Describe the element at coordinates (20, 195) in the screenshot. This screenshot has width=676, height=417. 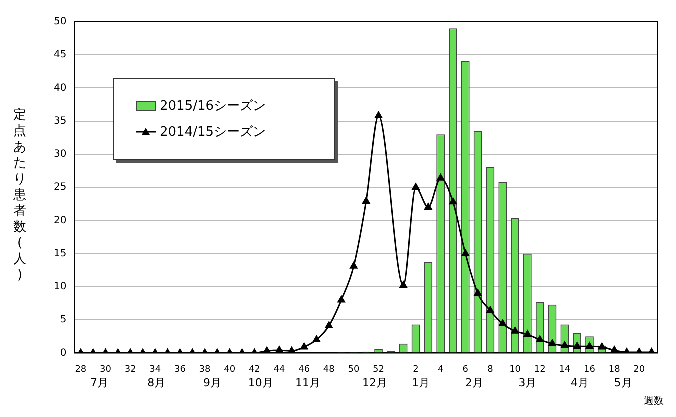
I see `text: 定点あたり患者数(人)` at that location.